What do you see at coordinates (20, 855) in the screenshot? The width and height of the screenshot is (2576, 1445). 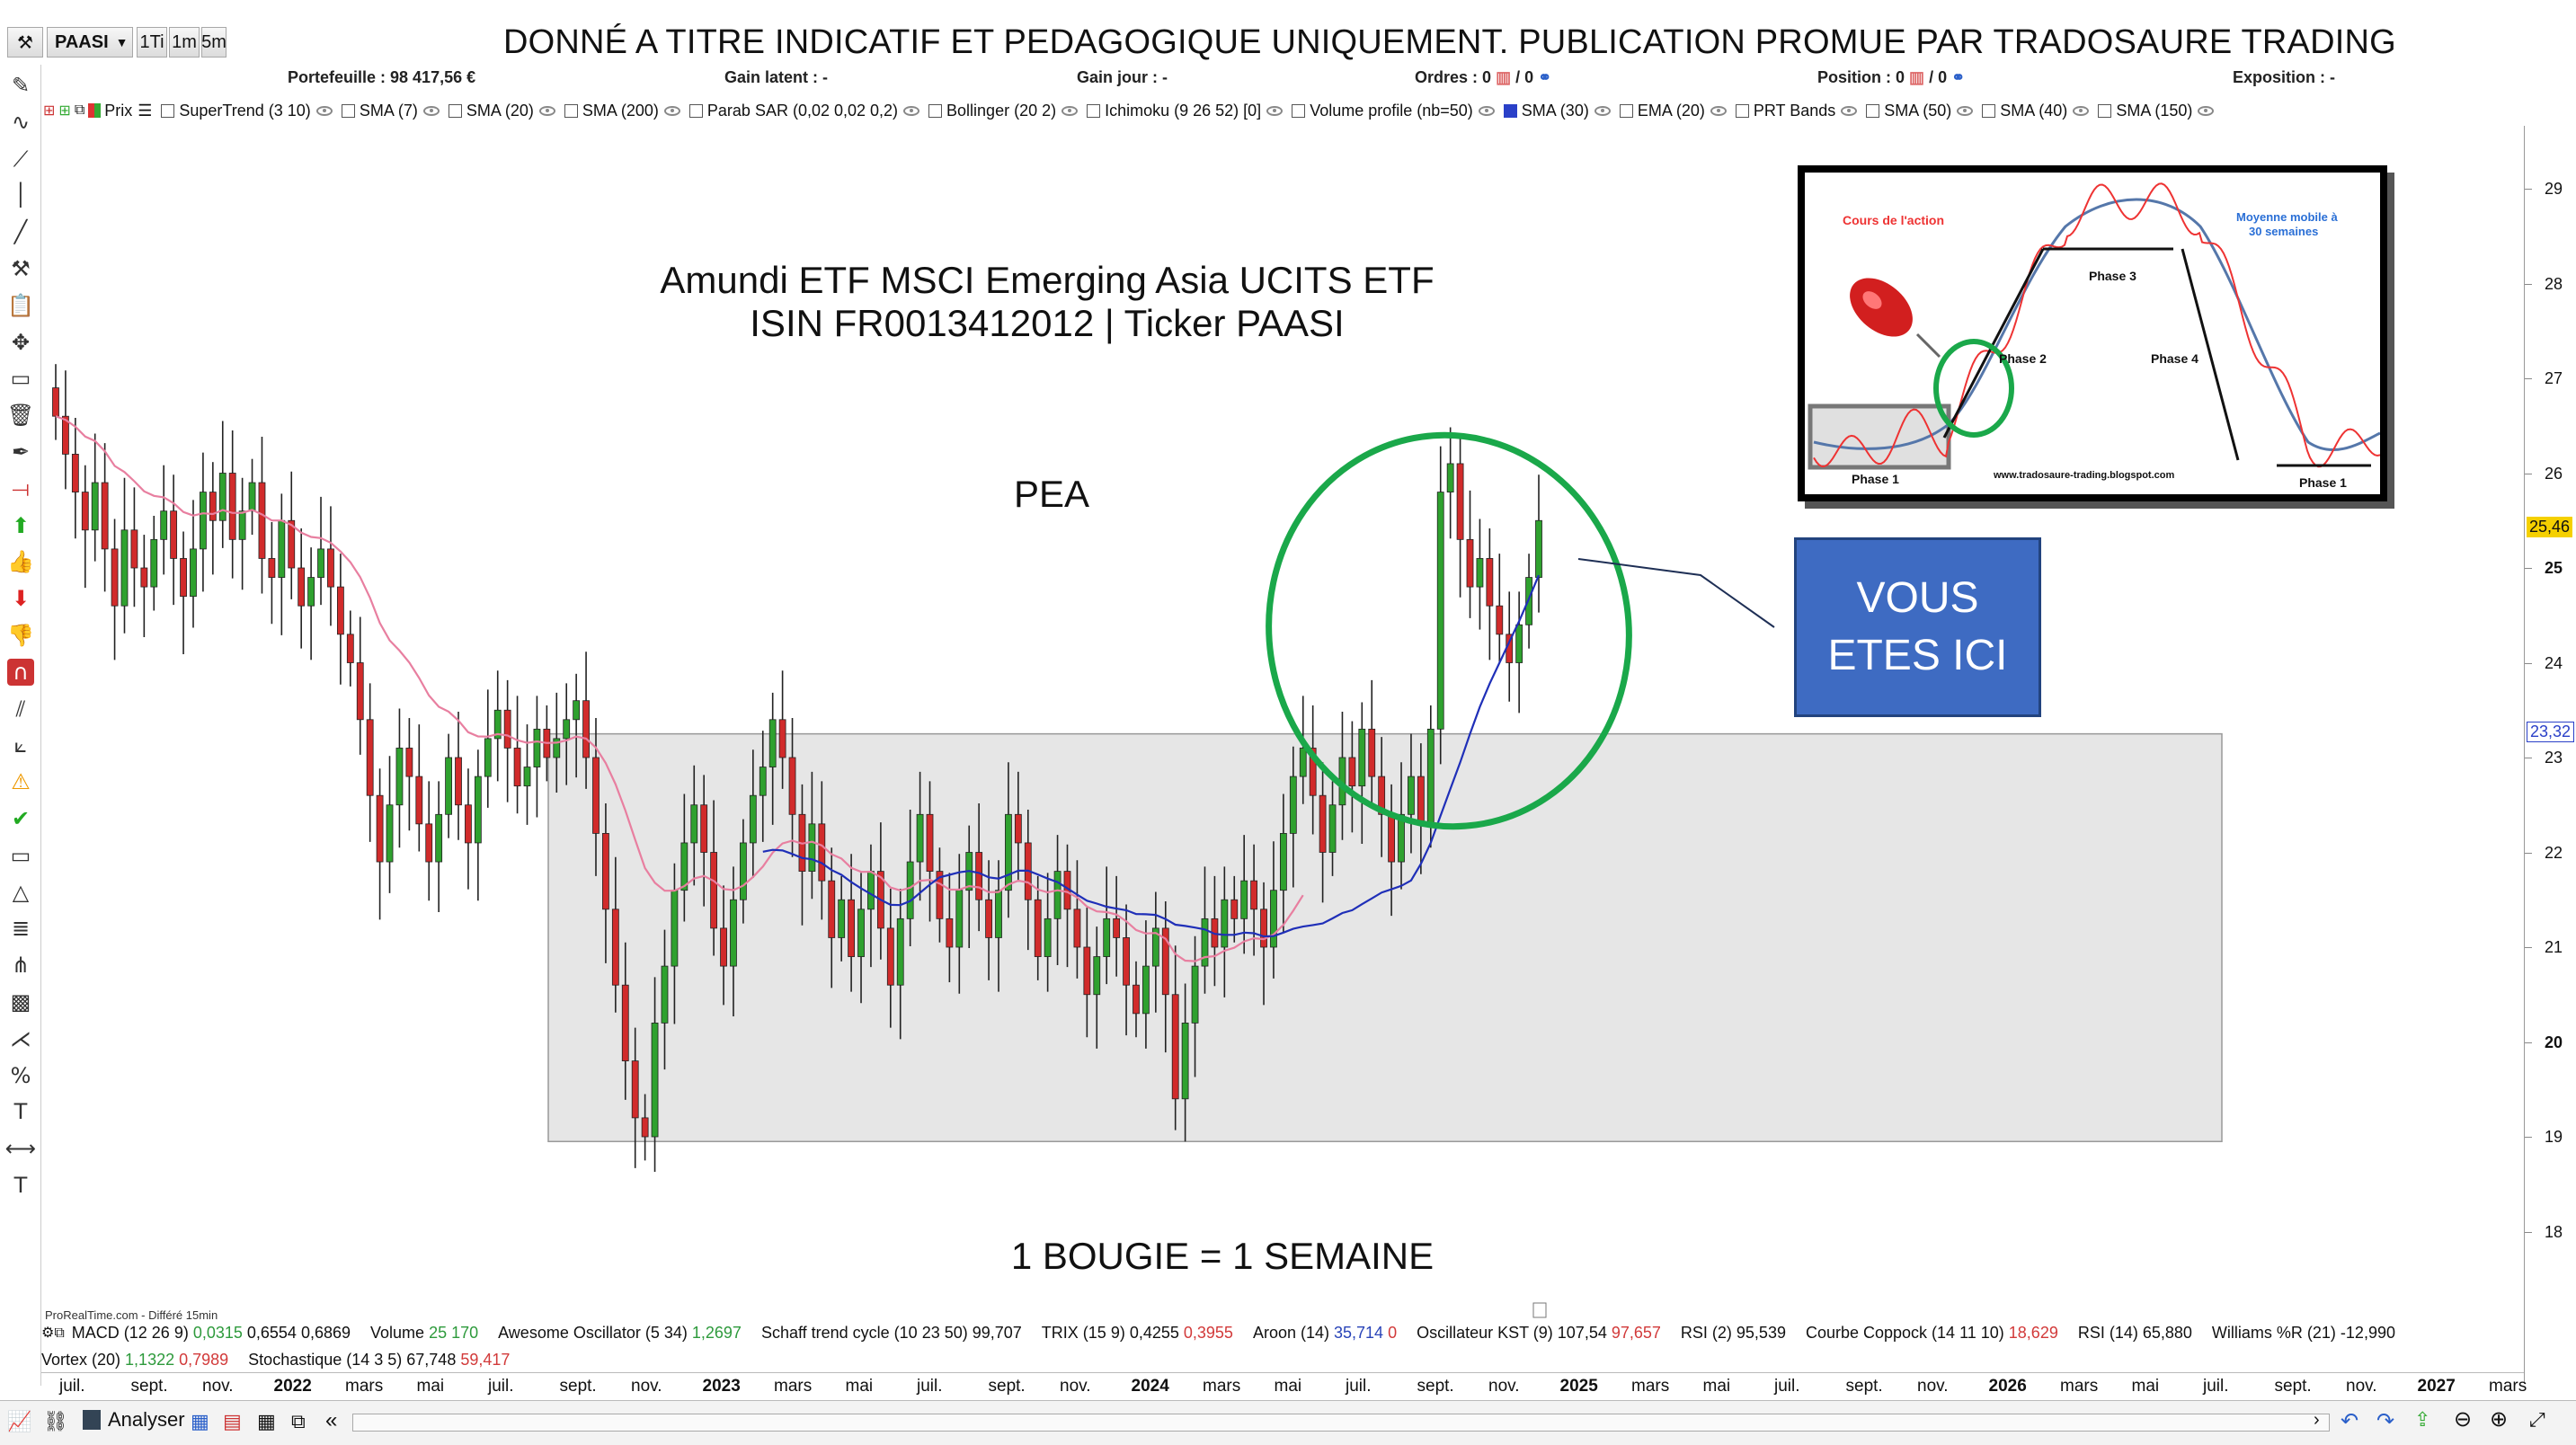 I see `box-icon: ▭` at bounding box center [20, 855].